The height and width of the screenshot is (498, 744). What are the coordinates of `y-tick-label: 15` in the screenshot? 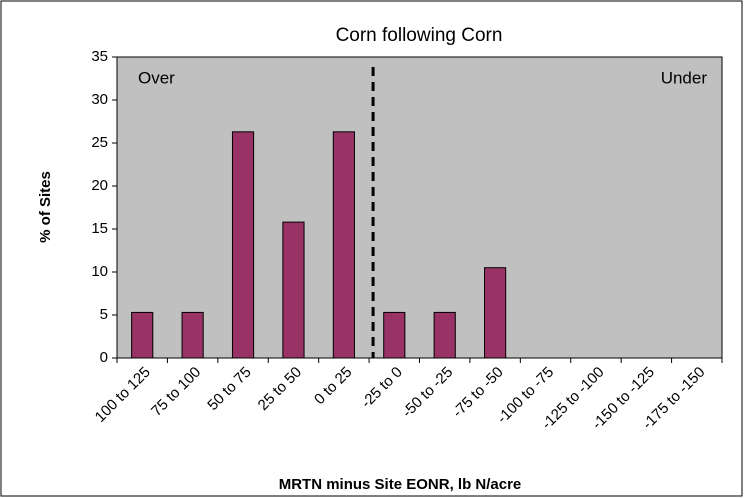 It's located at (99, 228).